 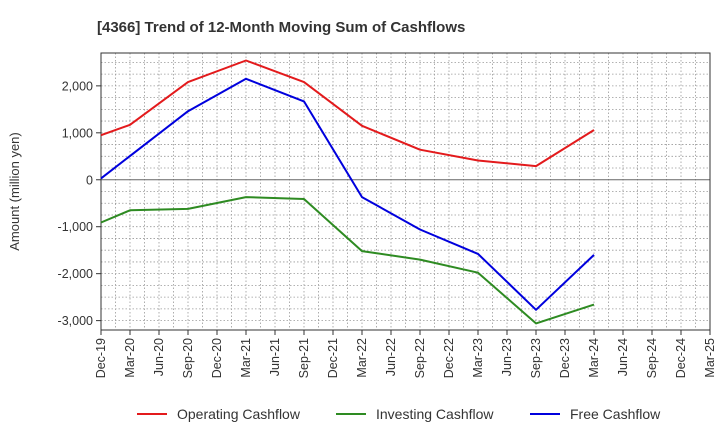 I want to click on x-tick-label: Mar-24, so click(x=594, y=358).